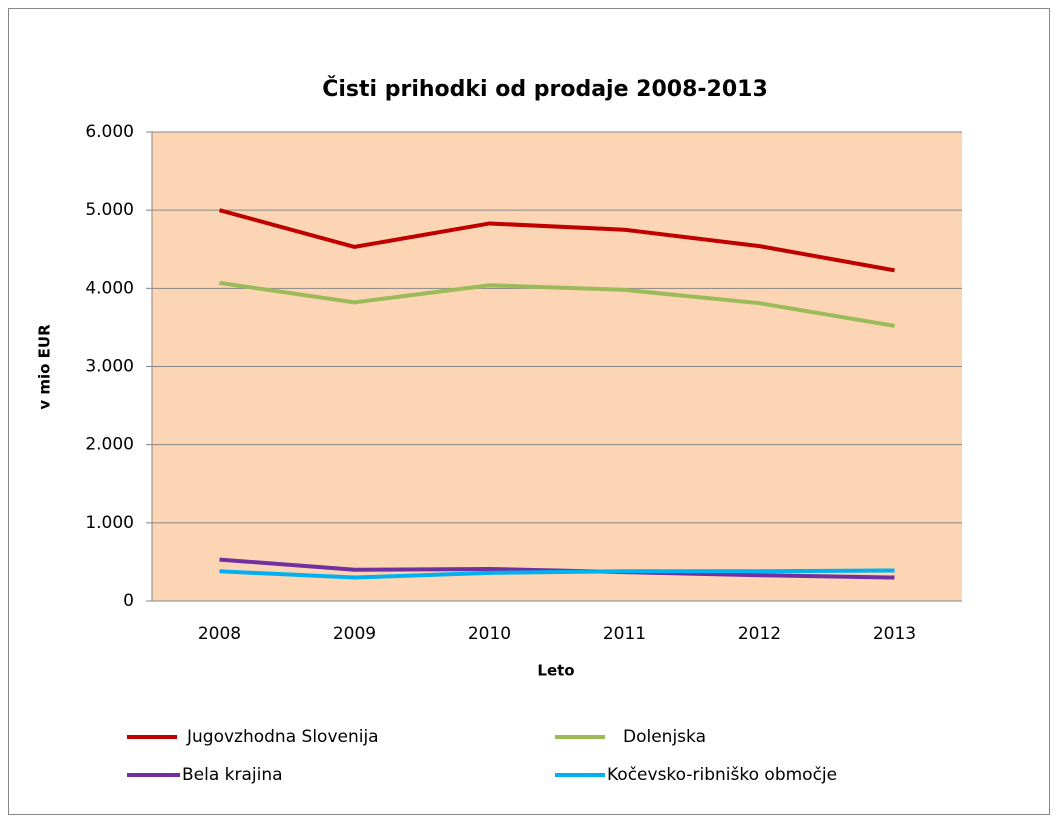 This screenshot has width=1060, height=823. What do you see at coordinates (128, 601) in the screenshot?
I see `y-tick-label: 0` at bounding box center [128, 601].